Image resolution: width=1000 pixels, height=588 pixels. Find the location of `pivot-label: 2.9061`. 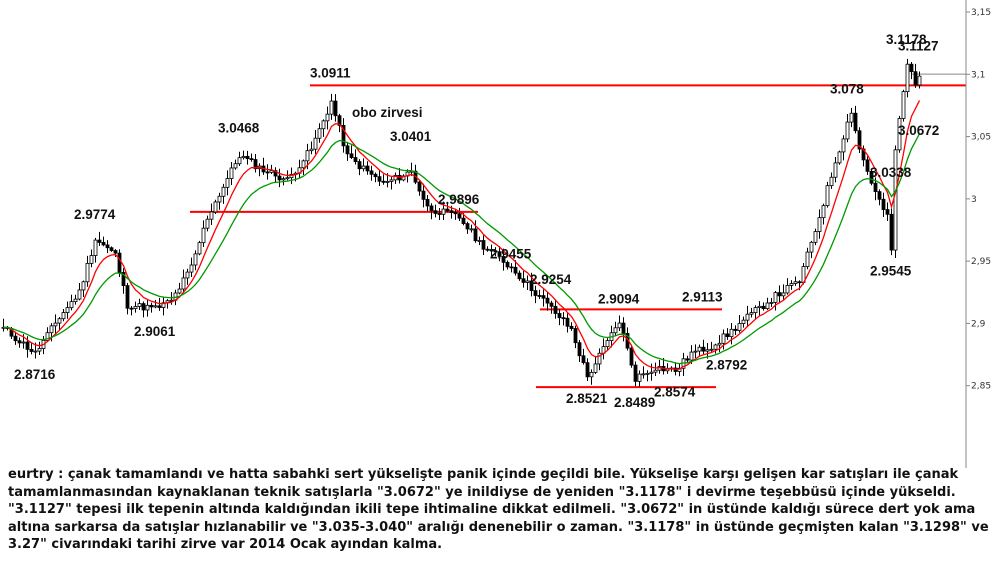

pivot-label: 2.9061 is located at coordinates (155, 331).